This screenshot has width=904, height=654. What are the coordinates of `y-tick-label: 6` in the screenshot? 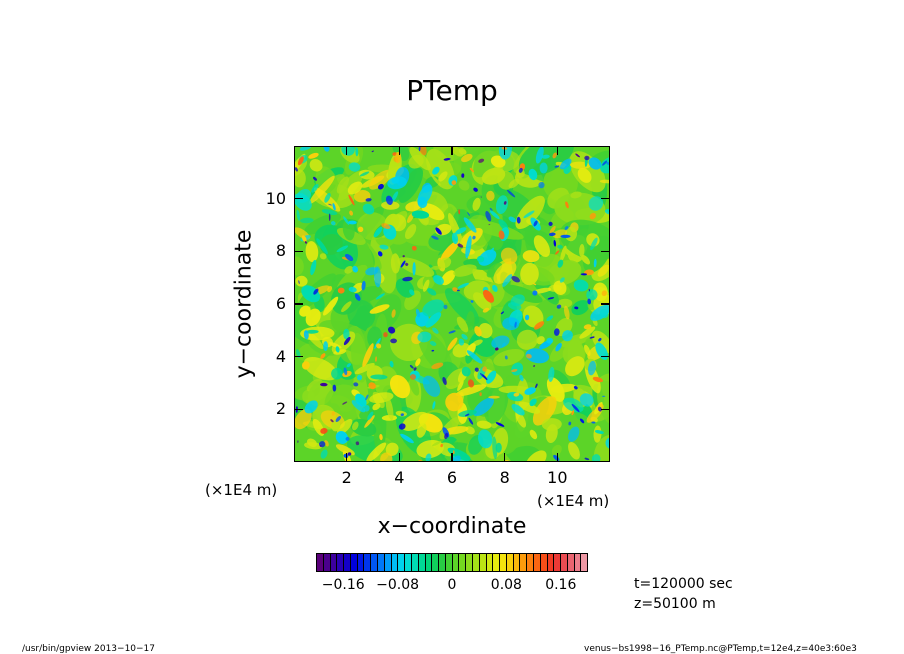 It's located at (280, 303).